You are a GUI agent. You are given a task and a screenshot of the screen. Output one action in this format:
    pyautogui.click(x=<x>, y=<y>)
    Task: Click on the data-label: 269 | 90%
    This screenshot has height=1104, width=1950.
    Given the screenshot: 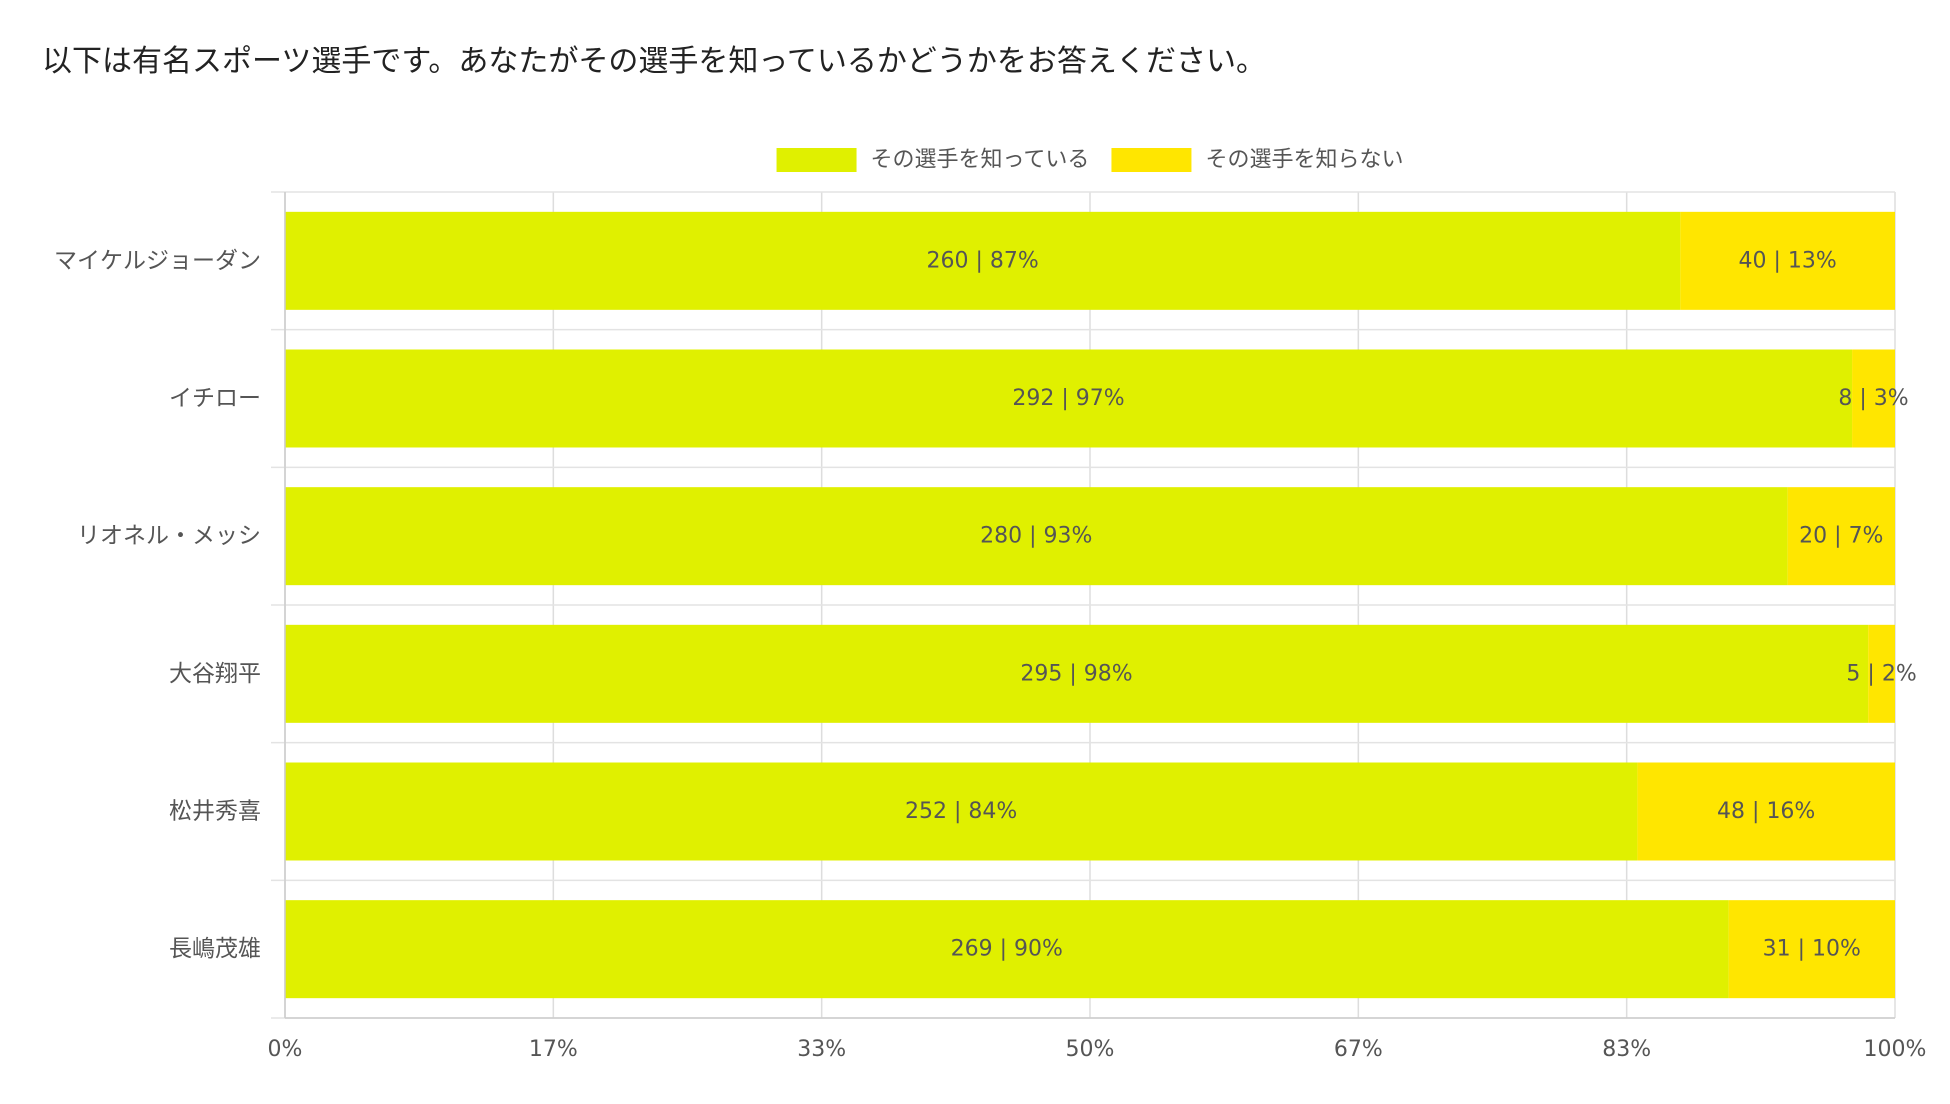 What is the action you would take?
    pyautogui.click(x=1007, y=949)
    